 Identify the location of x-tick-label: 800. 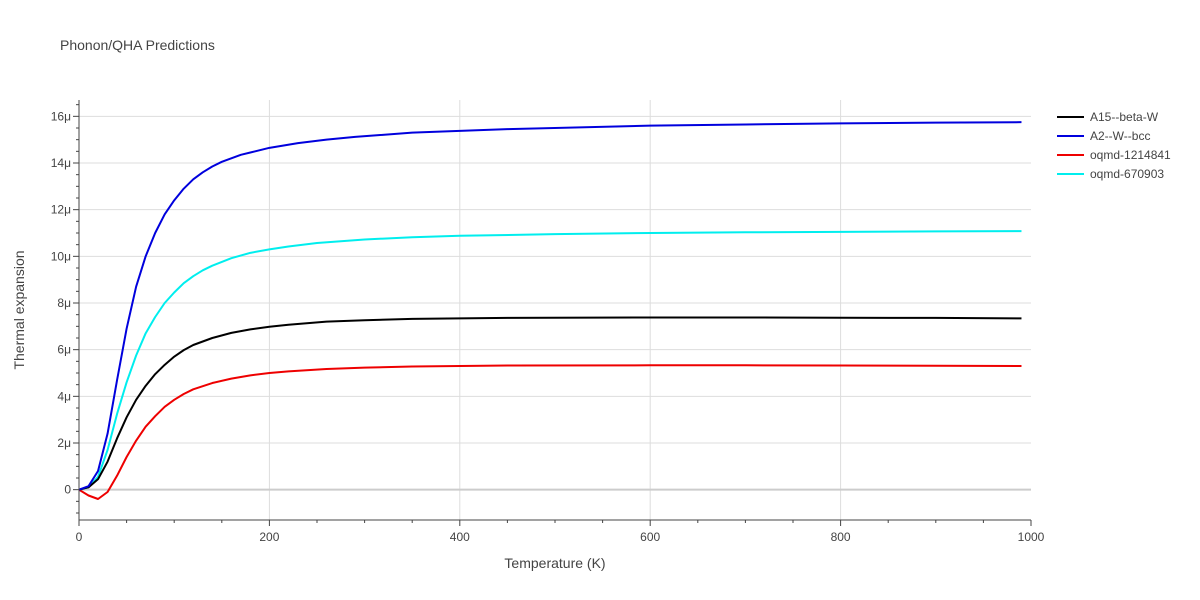
(841, 537).